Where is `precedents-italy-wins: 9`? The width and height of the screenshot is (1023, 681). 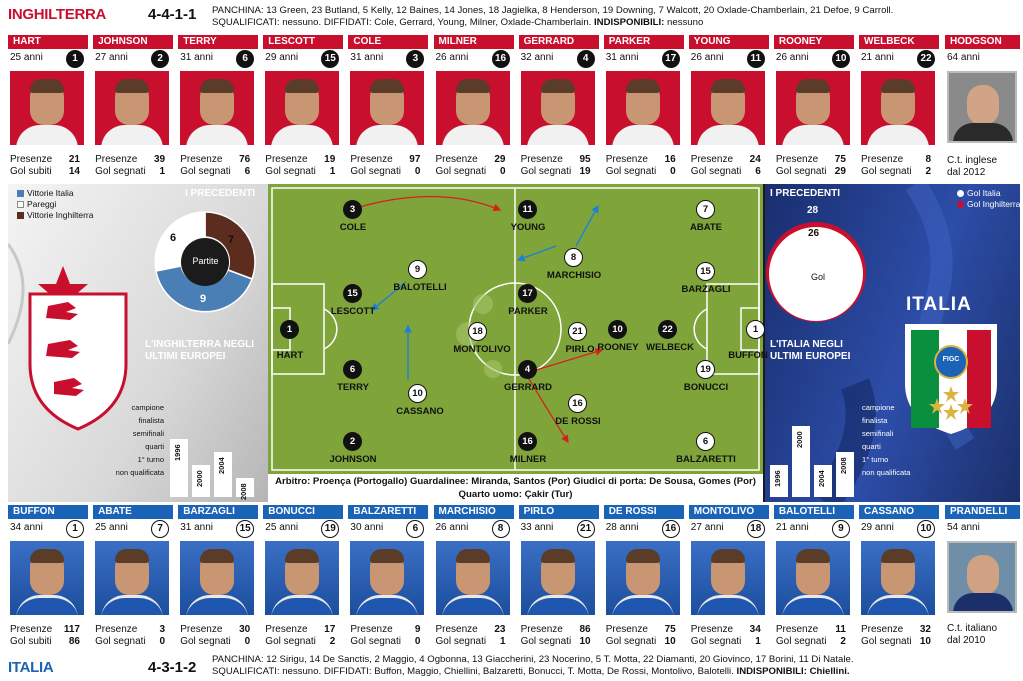 precedents-italy-wins: 9 is located at coordinates (203, 299).